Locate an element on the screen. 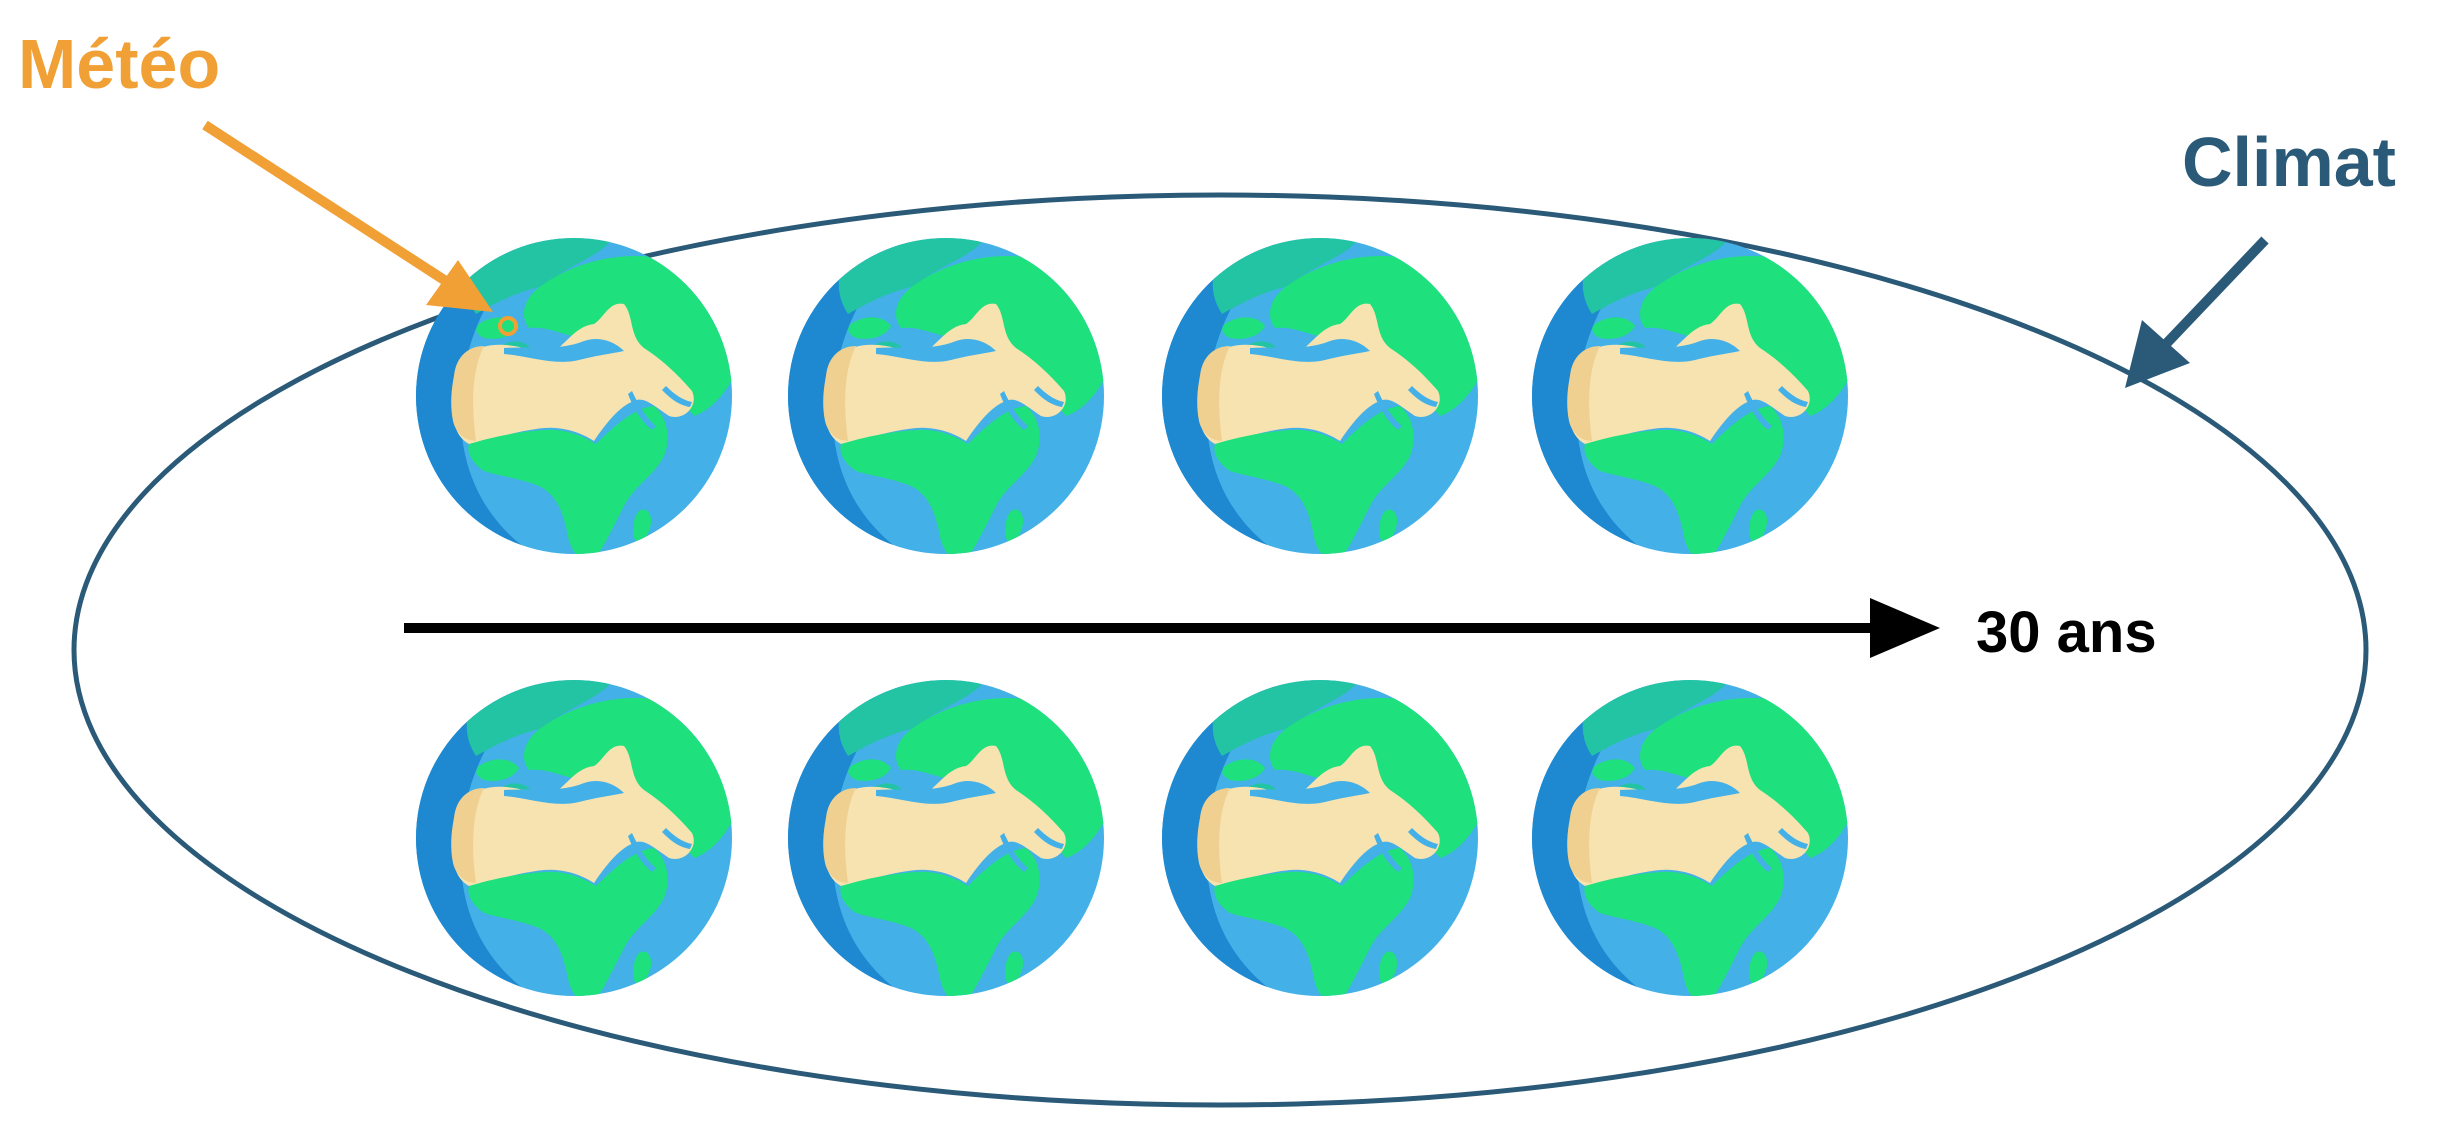  duration-label: 30 ans is located at coordinates (2066, 632).